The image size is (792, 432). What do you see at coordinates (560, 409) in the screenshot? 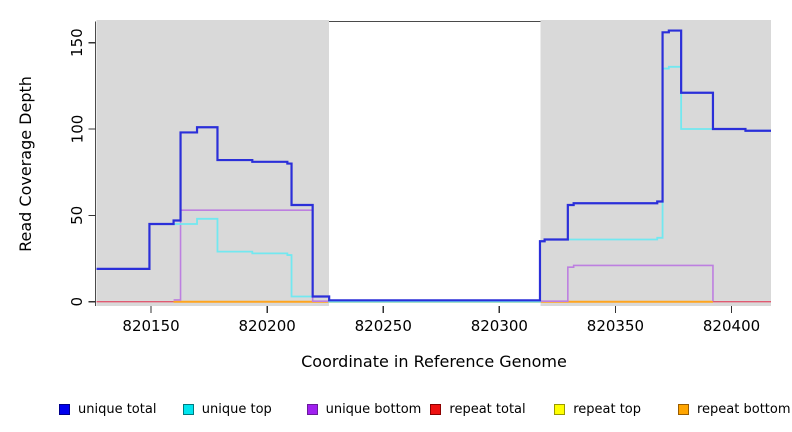
I see `legend-swatch-repeat-top` at bounding box center [560, 409].